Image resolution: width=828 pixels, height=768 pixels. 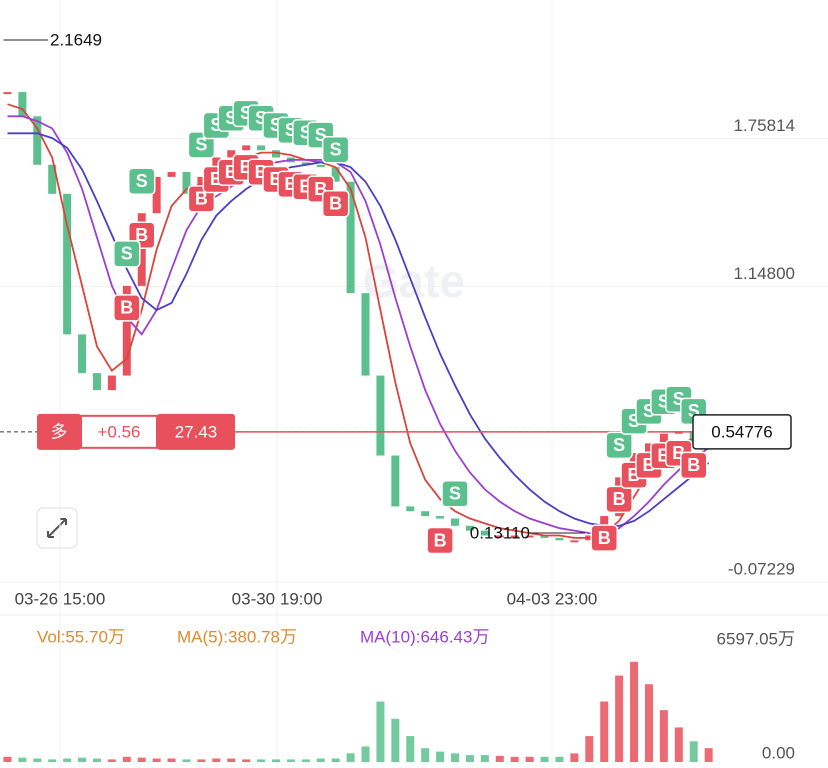 What do you see at coordinates (552, 598) in the screenshot?
I see `x-tick-label: 04-03 23:00` at bounding box center [552, 598].